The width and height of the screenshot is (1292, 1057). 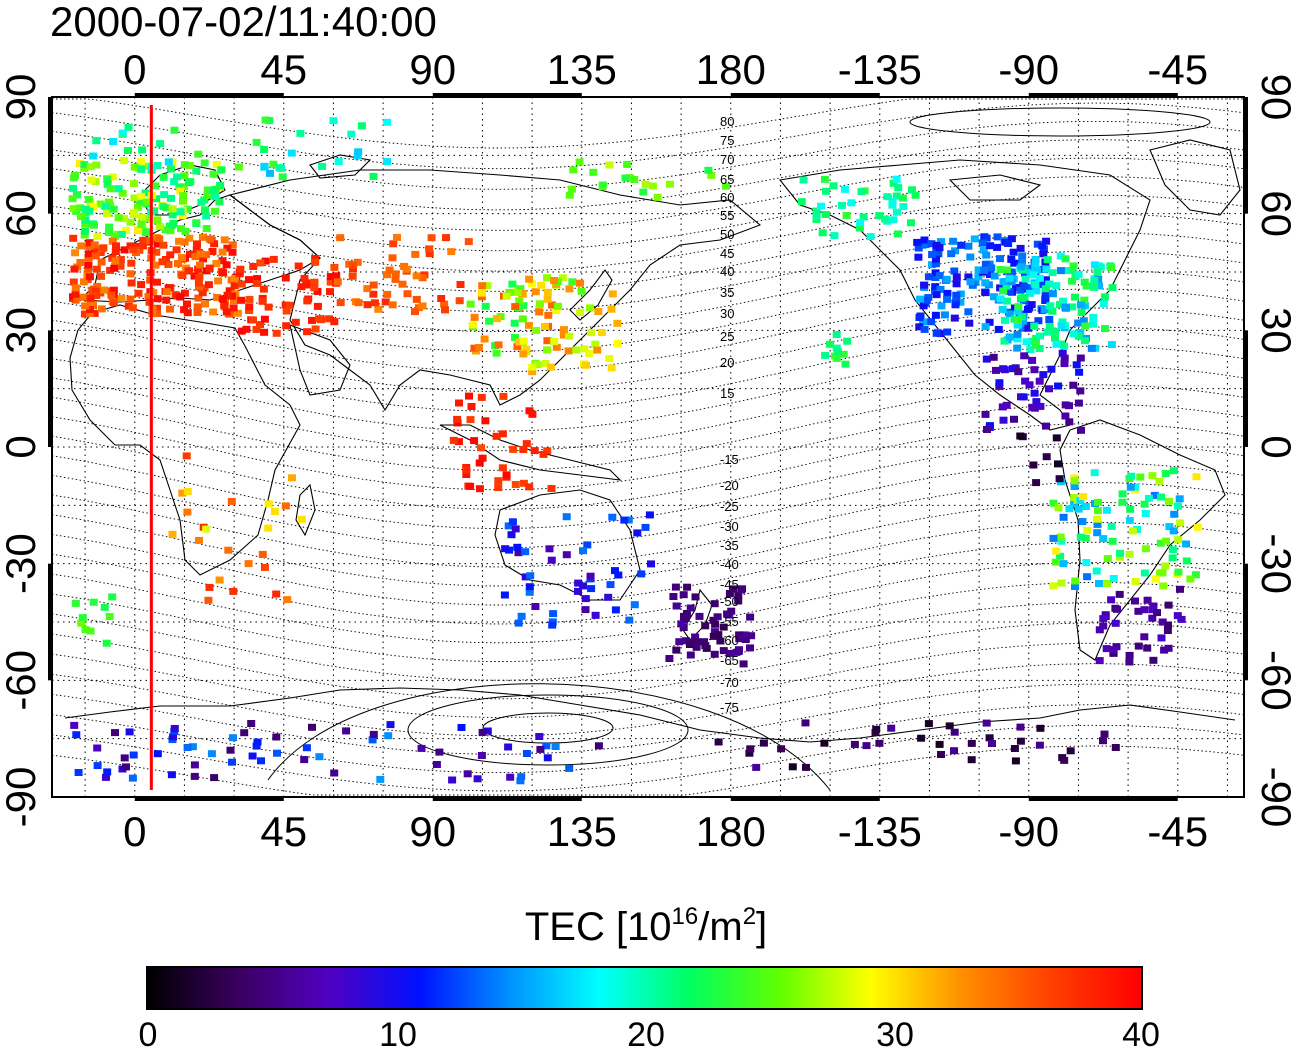 What do you see at coordinates (727, 336) in the screenshot?
I see `contour-label: 25` at bounding box center [727, 336].